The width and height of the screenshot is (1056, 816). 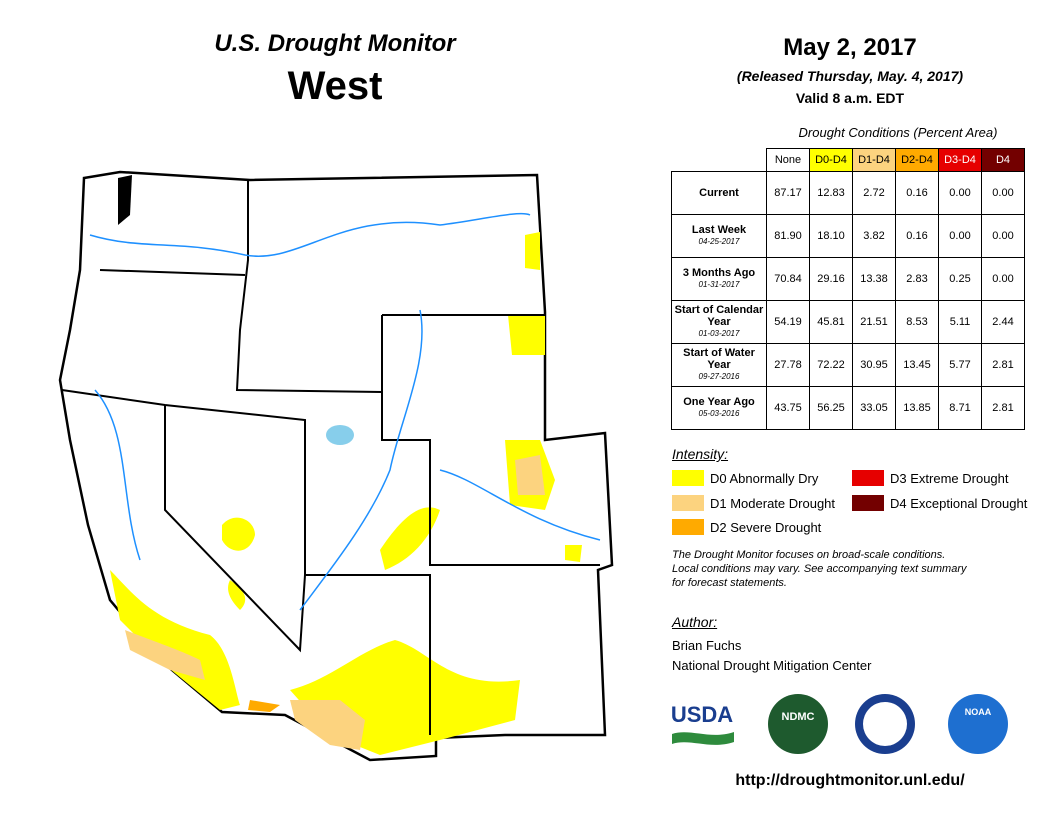 I want to click on cell: 27.78, so click(x=788, y=365).